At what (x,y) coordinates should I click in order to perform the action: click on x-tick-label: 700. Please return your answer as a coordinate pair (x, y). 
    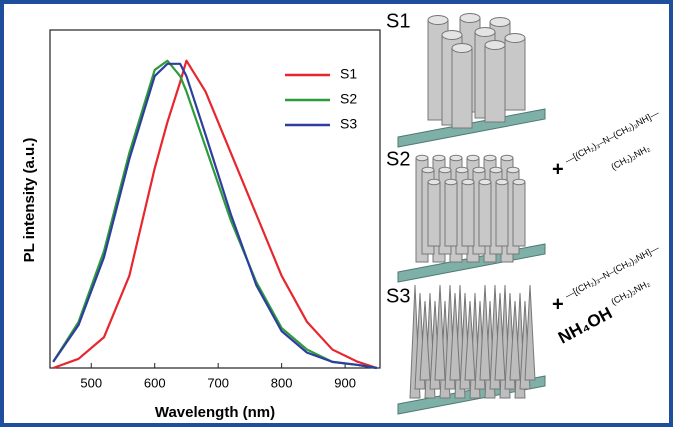
    Looking at the image, I should click on (218, 382).